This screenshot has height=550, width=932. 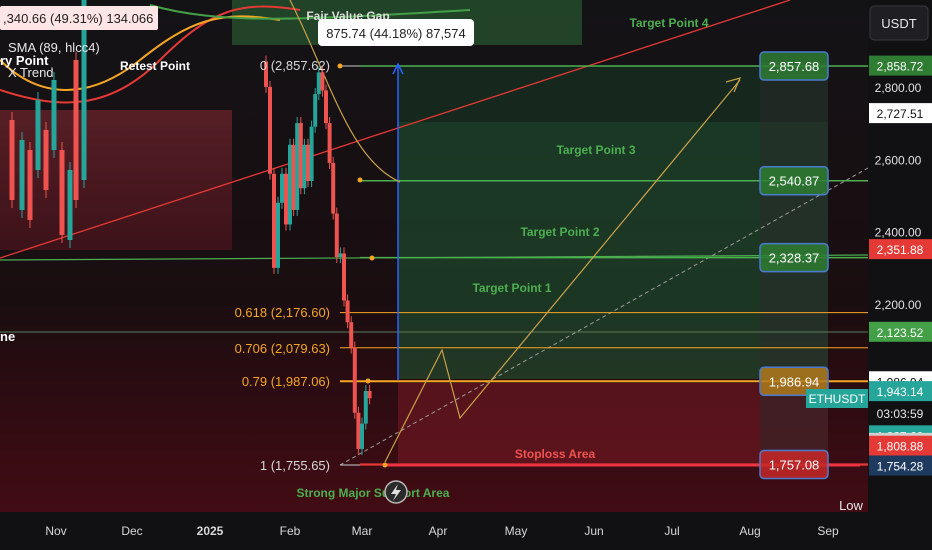 I want to click on sma-legend: SMA (89, hlcc4), so click(x=54, y=47).